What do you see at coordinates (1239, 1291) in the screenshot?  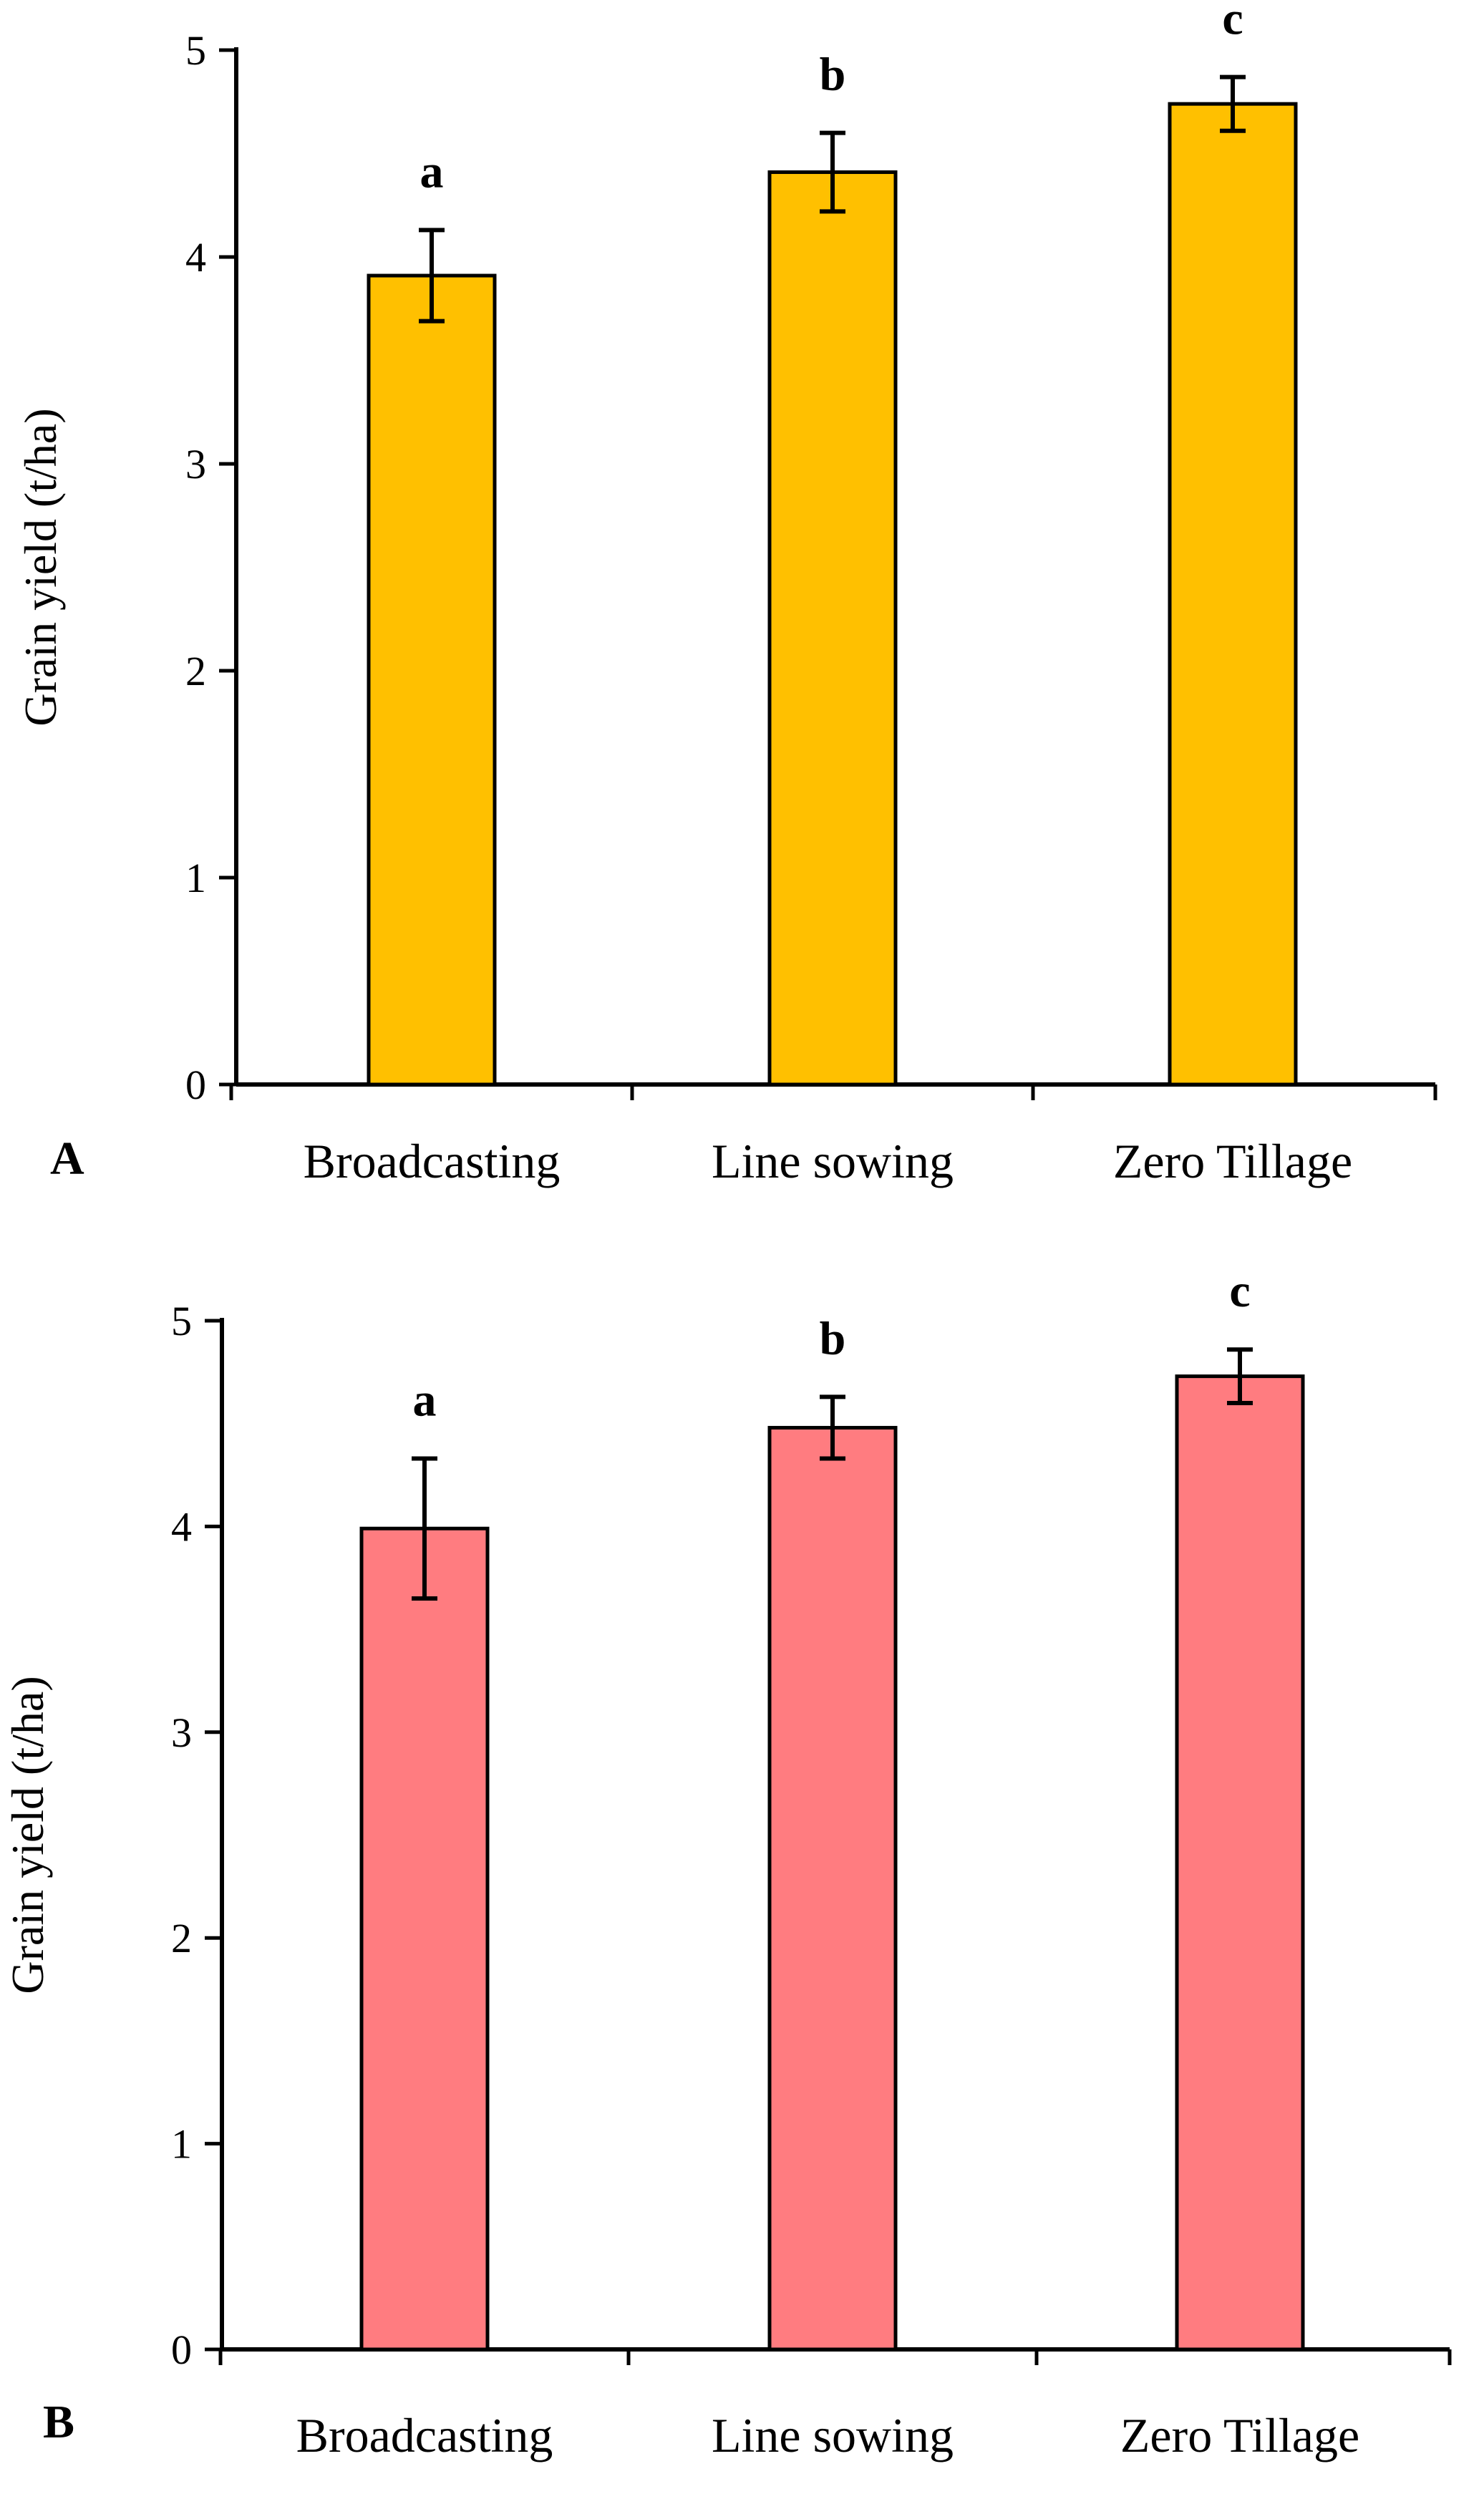 I see `panel-b-significance-letter: c` at bounding box center [1239, 1291].